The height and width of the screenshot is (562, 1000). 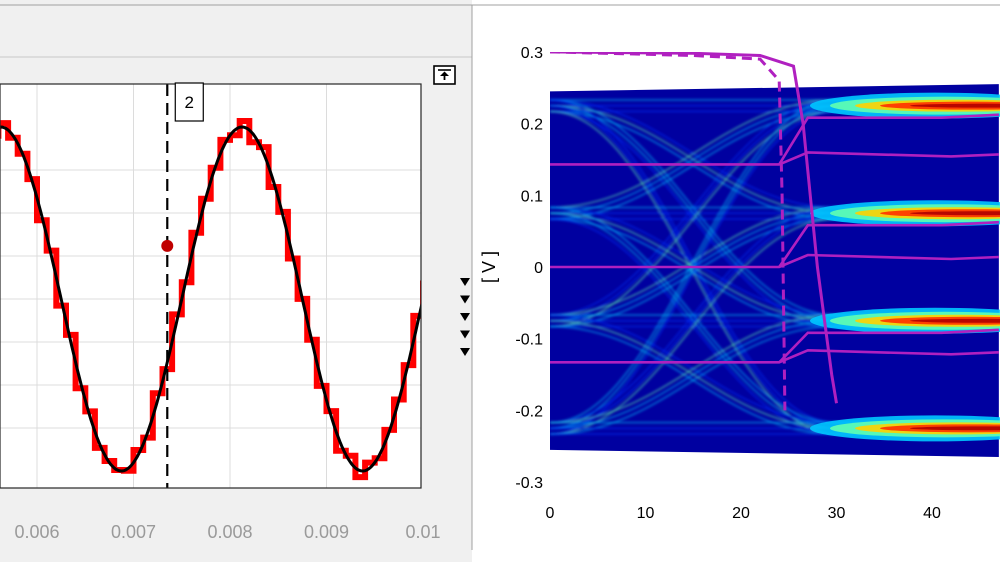 What do you see at coordinates (529, 411) in the screenshot?
I see `y-tick-label: -0.2` at bounding box center [529, 411].